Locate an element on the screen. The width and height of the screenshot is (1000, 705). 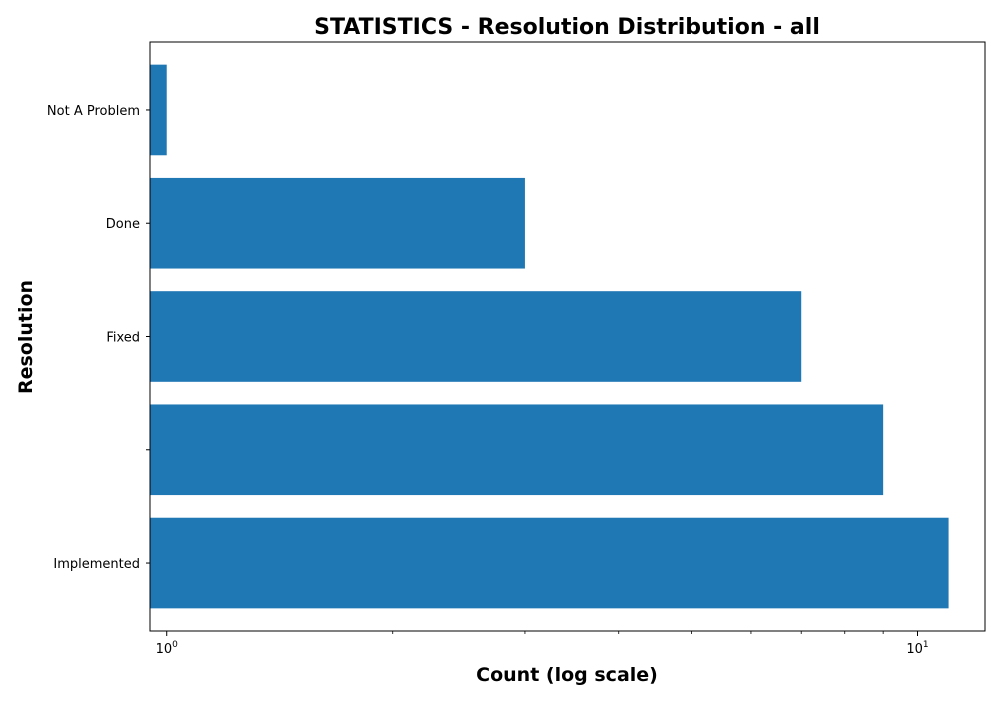
y-tick-label: Done is located at coordinates (123, 224).